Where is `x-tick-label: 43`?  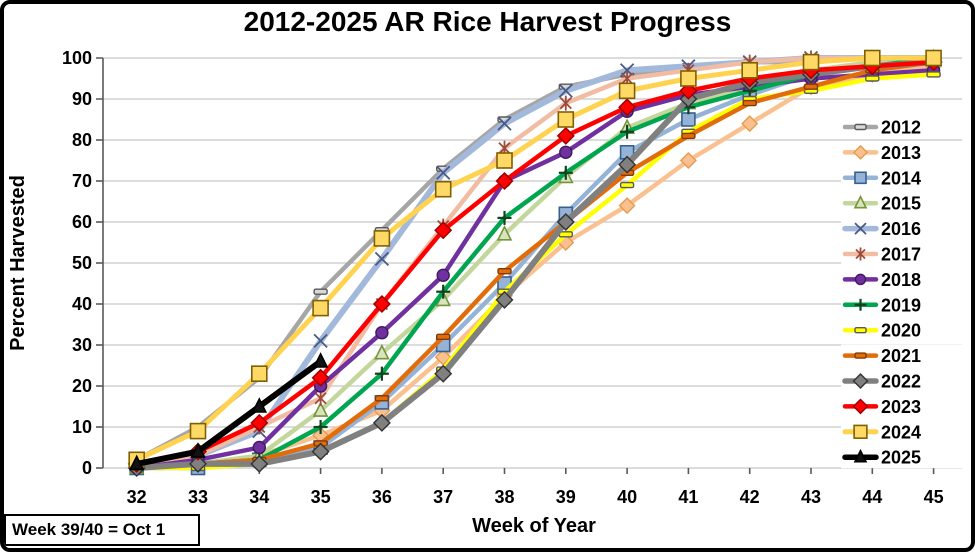
x-tick-label: 43 is located at coordinates (811, 497).